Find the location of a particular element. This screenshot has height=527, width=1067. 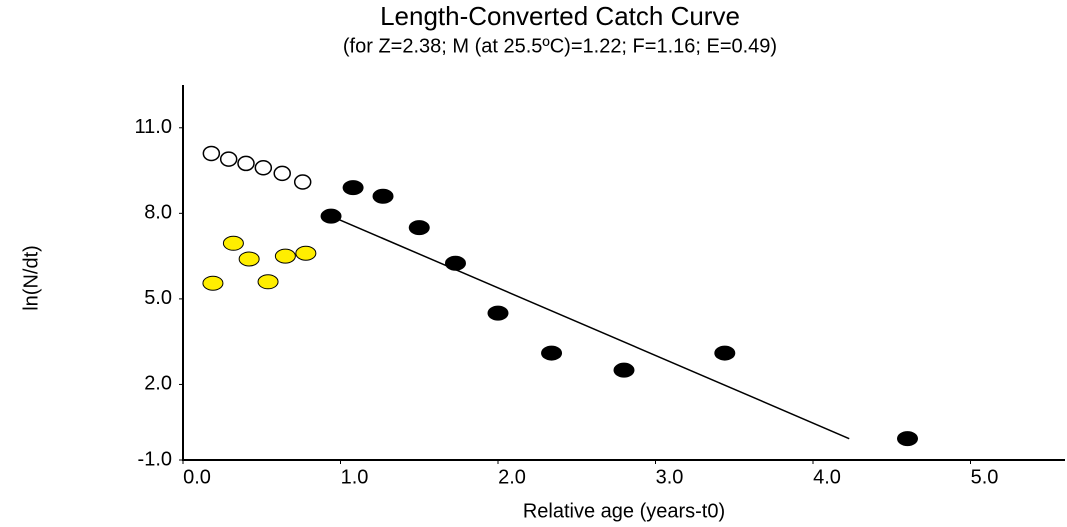

x-tick-label: 4.0 is located at coordinates (827, 477).